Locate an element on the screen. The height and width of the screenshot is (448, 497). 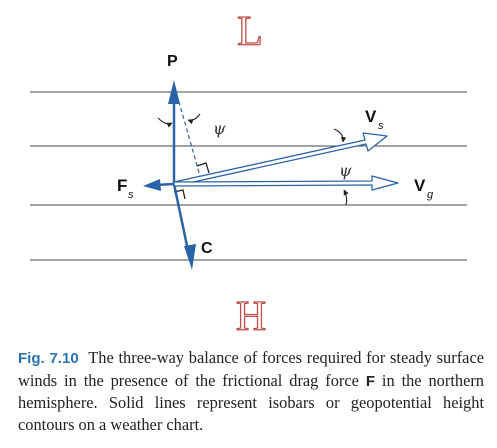
label-vs: V is located at coordinates (371, 116).